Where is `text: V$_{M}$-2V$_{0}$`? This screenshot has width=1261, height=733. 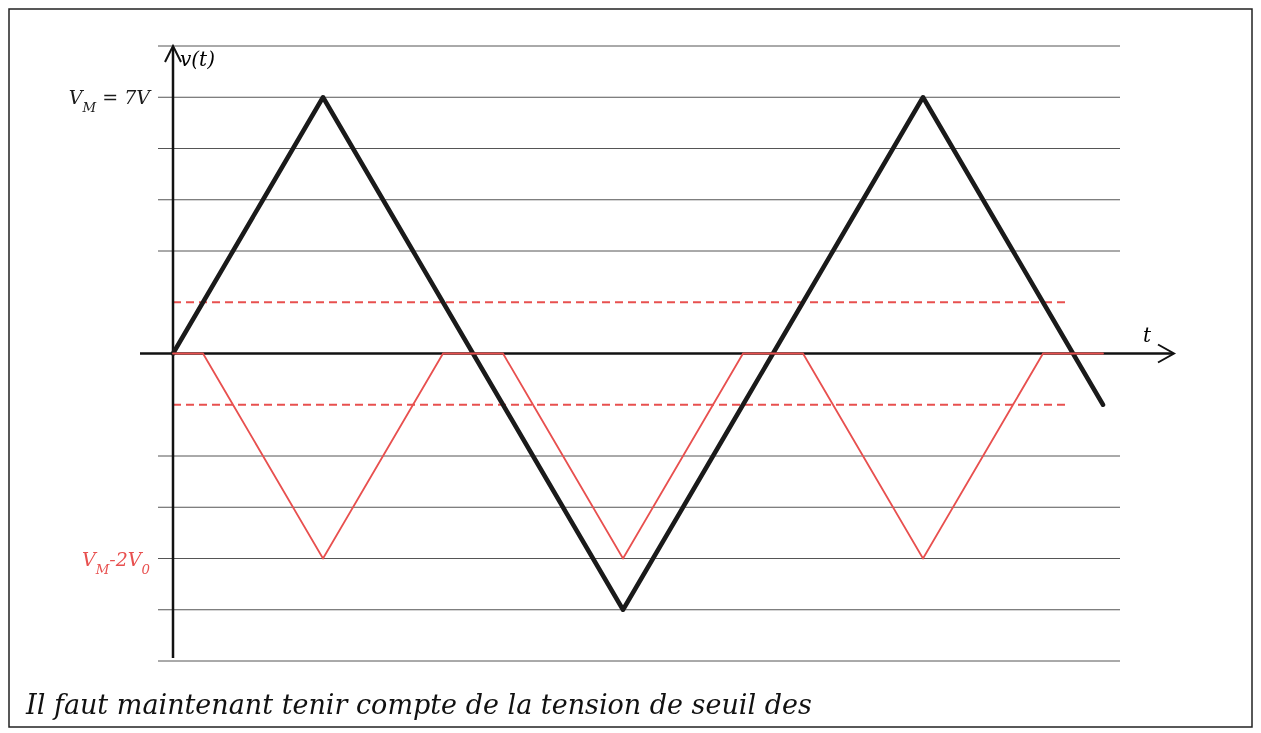 text: V$_{M}$-2V$_{0}$ is located at coordinates (116, 561).